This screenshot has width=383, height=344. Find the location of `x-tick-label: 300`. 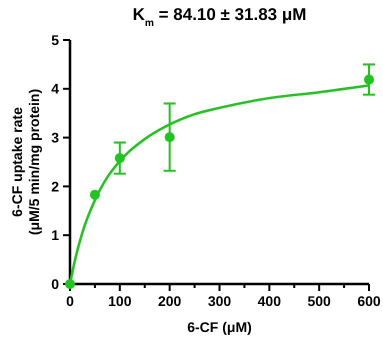

x-tick-label: 300 is located at coordinates (220, 301).